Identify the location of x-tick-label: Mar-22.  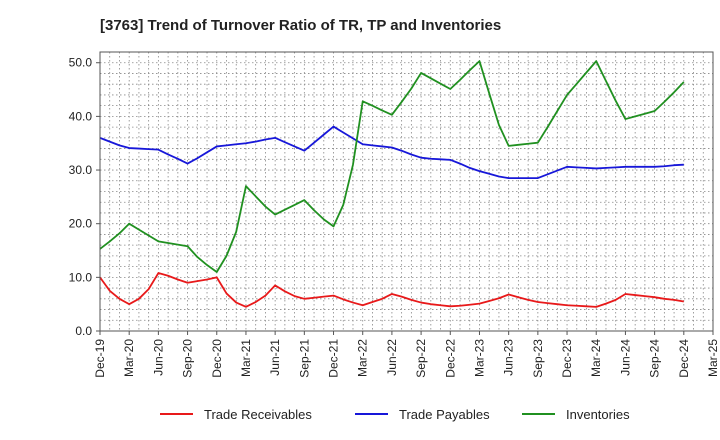
(363, 358).